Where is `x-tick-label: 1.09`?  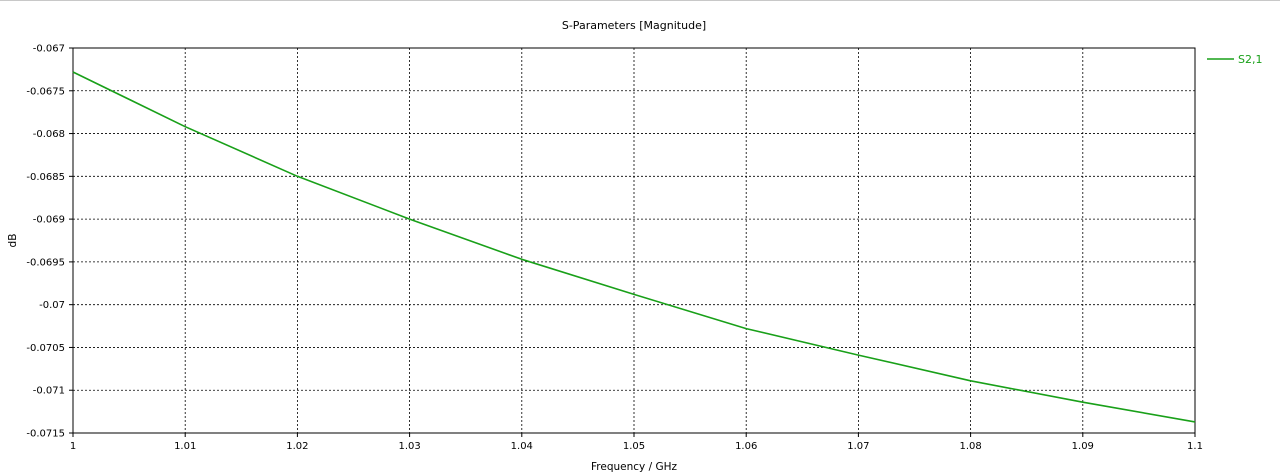 x-tick-label: 1.09 is located at coordinates (1083, 446).